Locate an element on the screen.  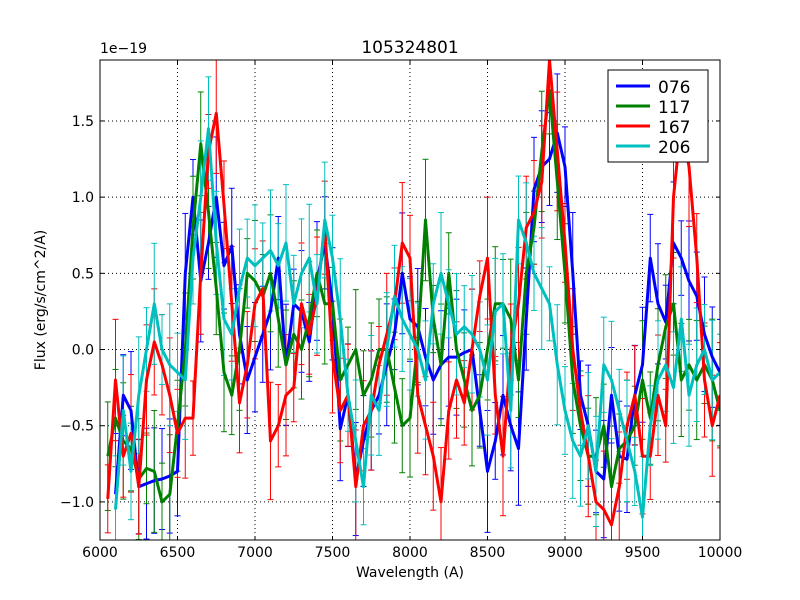
x-tick-label: 7500 is located at coordinates (333, 553).